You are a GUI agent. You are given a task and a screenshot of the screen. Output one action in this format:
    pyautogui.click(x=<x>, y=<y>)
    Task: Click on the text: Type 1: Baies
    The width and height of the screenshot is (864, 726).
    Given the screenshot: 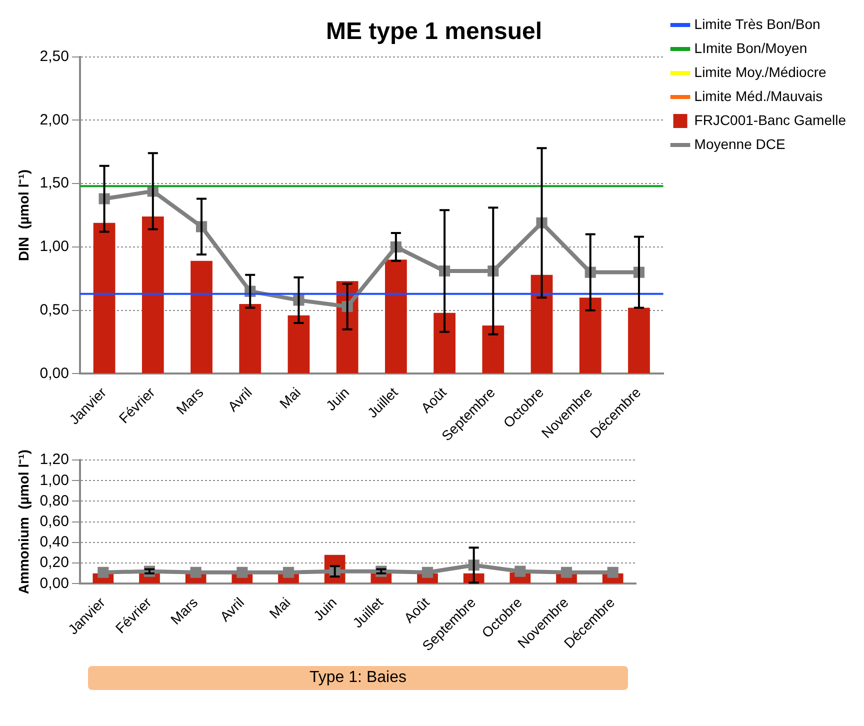 What is the action you would take?
    pyautogui.click(x=358, y=678)
    